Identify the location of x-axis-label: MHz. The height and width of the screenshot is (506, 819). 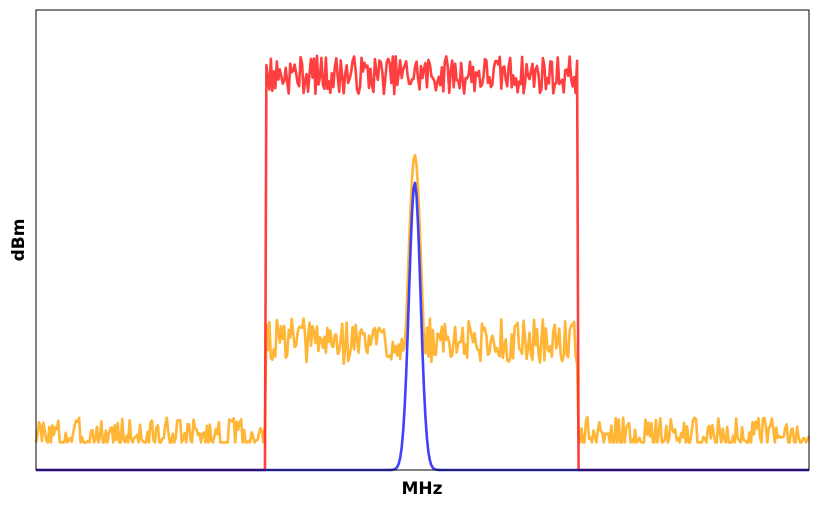
(421, 489).